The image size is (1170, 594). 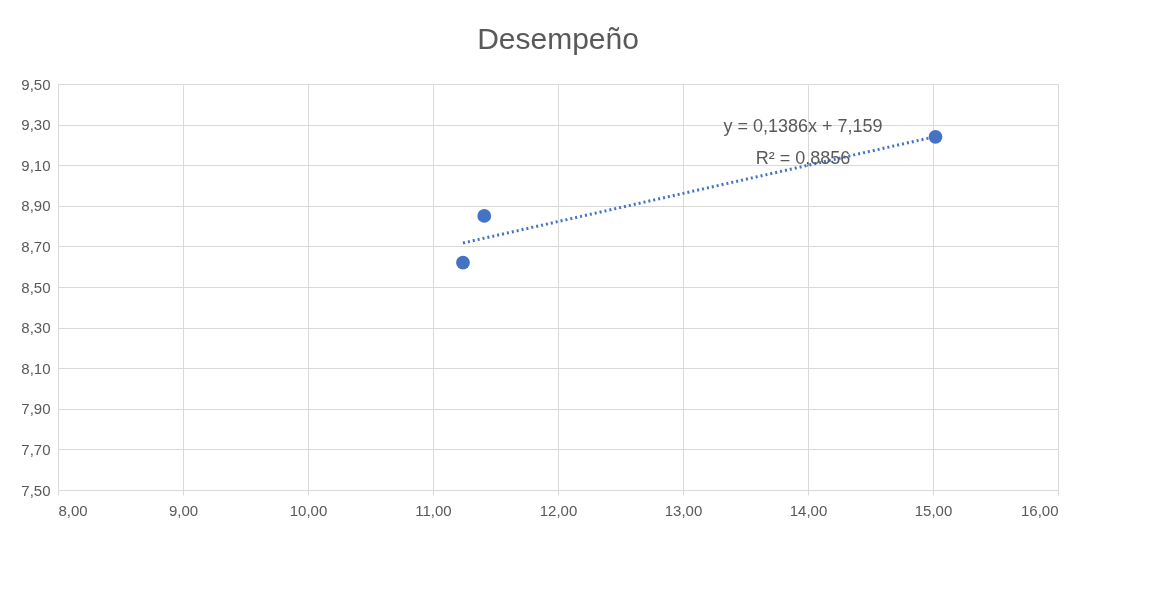 What do you see at coordinates (558, 510) in the screenshot?
I see `x-tick-label: 12,00` at bounding box center [558, 510].